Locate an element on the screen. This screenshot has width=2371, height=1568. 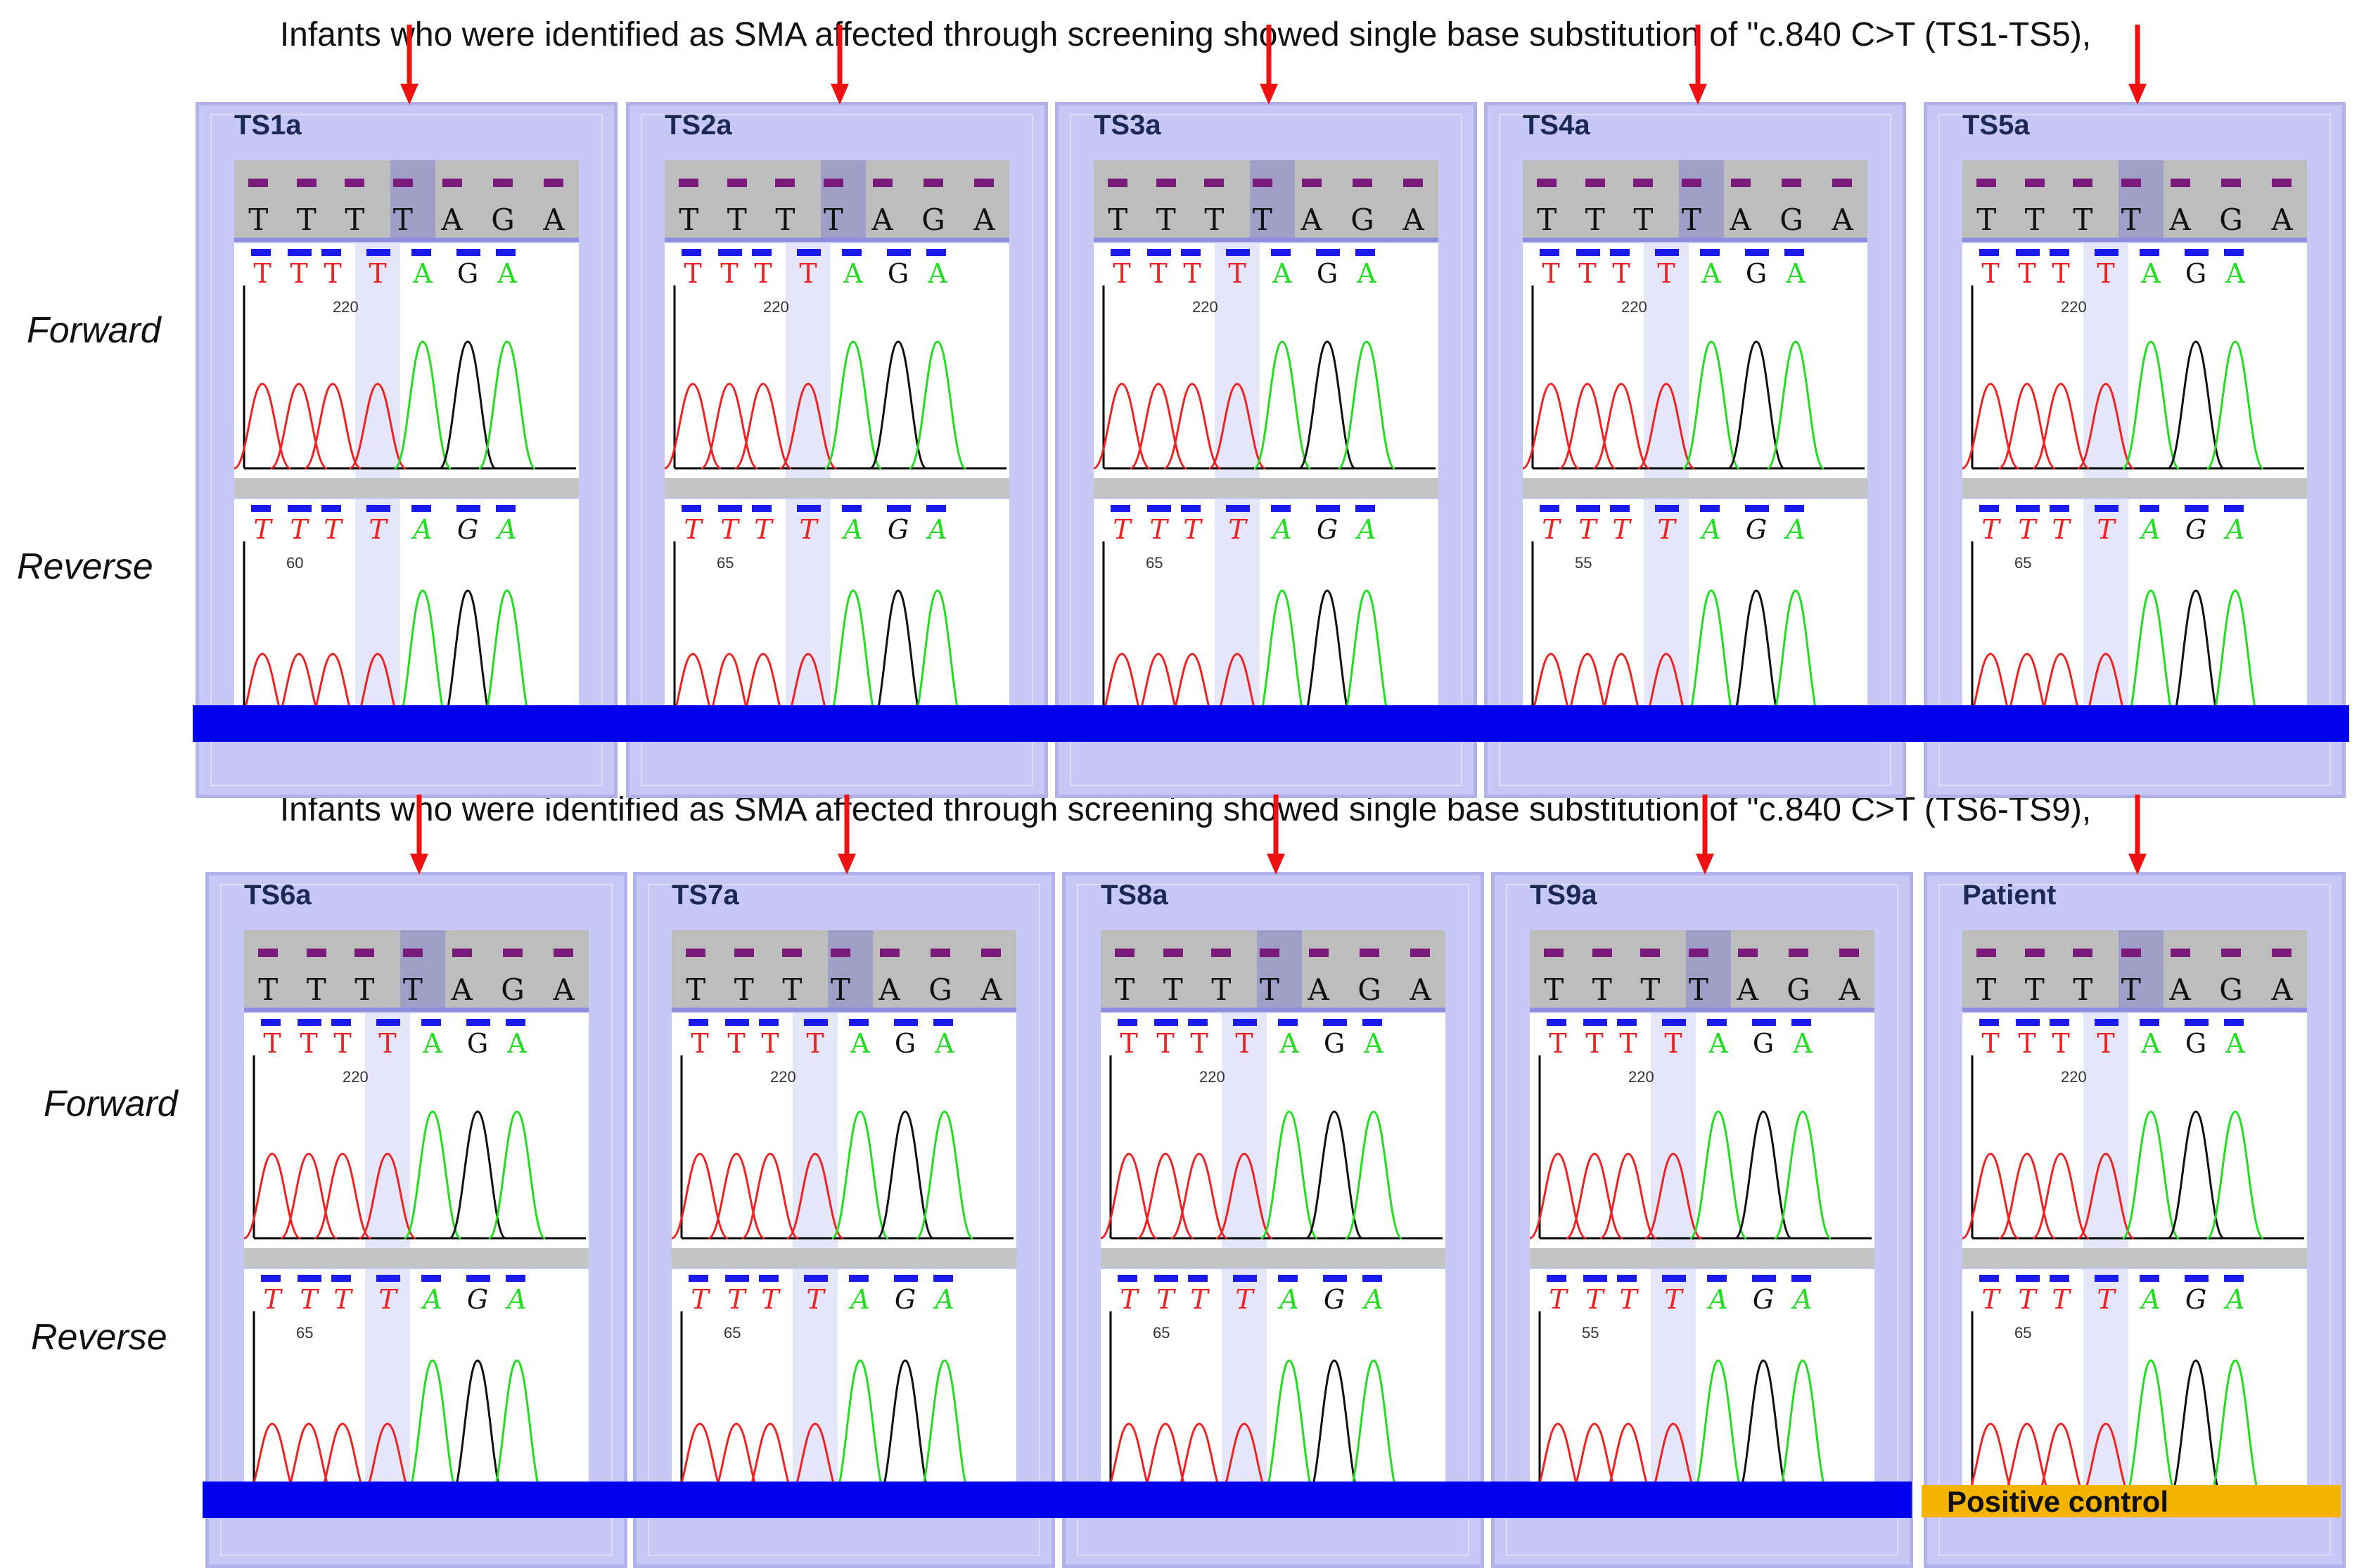
top-0-fwd-base-6: A is located at coordinates (507, 273).